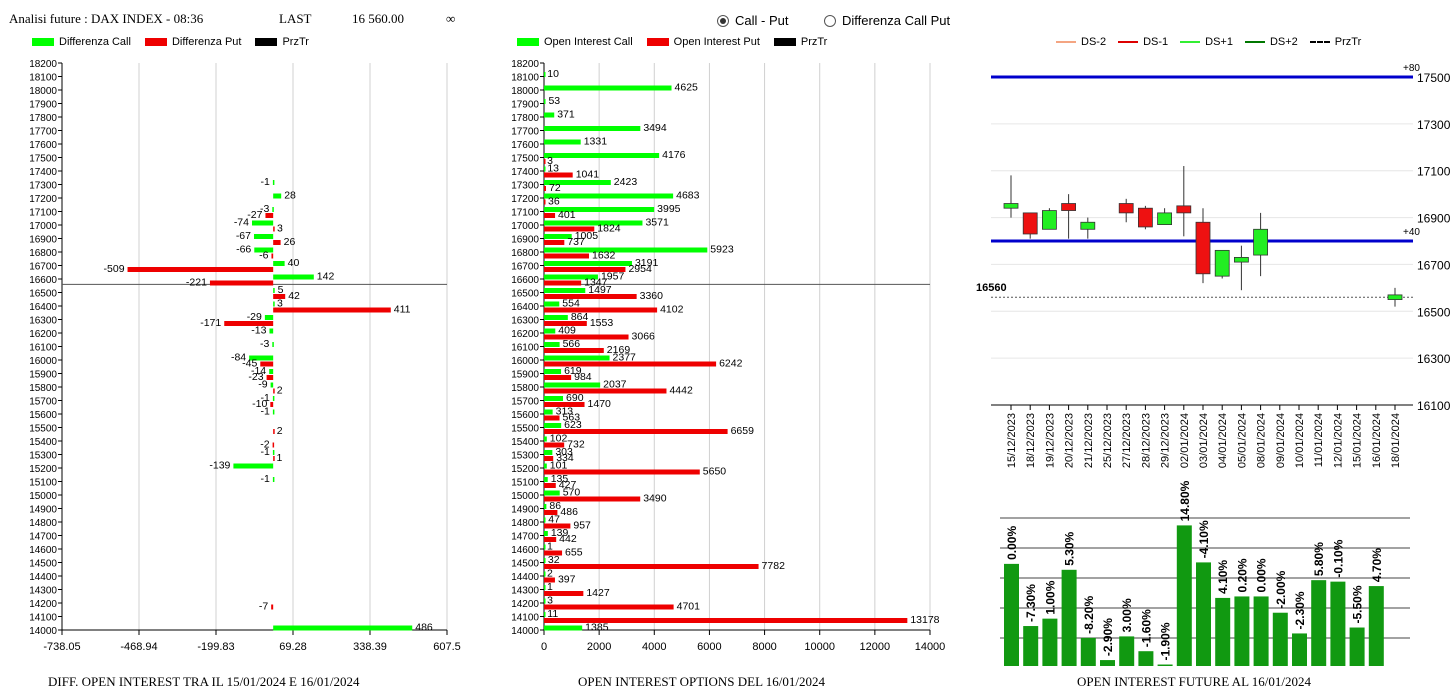 The image size is (1453, 695). What do you see at coordinates (43, 388) in the screenshot?
I see `strike-label: 15800` at bounding box center [43, 388].